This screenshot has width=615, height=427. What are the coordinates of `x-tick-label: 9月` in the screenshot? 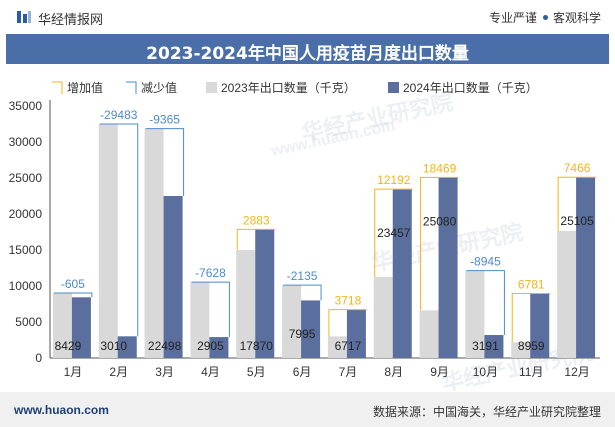 It's located at (439, 372).